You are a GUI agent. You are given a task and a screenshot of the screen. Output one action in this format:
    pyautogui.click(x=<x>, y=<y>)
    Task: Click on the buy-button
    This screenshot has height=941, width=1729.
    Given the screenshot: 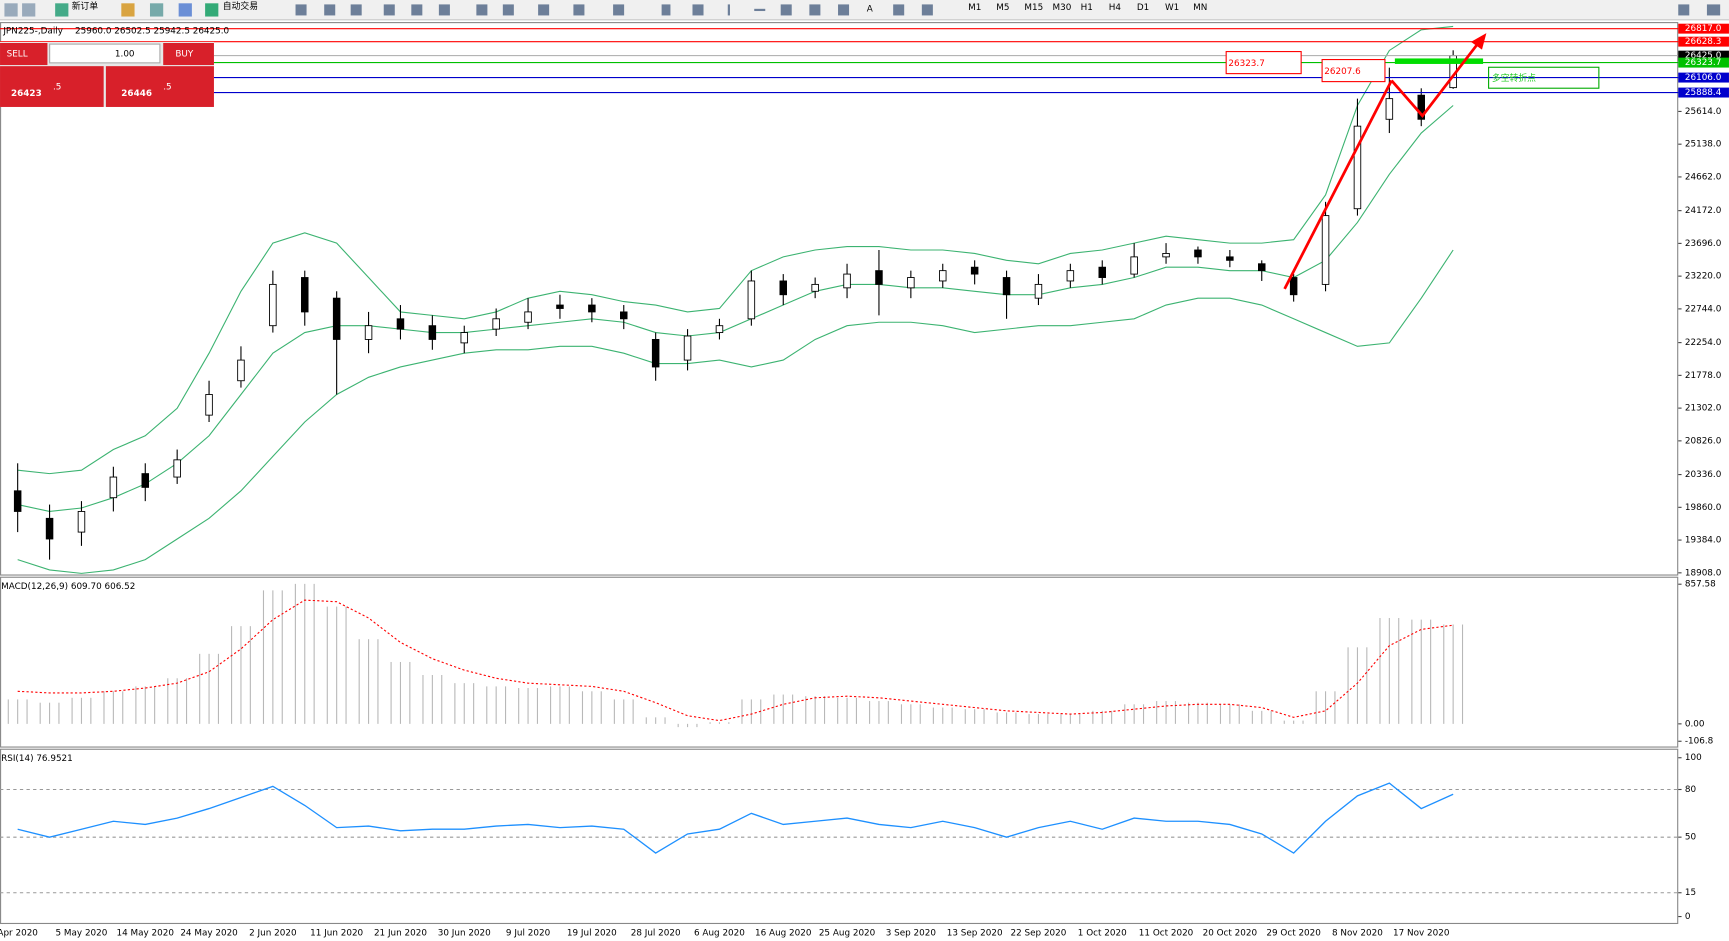 What is the action you would take?
    pyautogui.click(x=188, y=54)
    